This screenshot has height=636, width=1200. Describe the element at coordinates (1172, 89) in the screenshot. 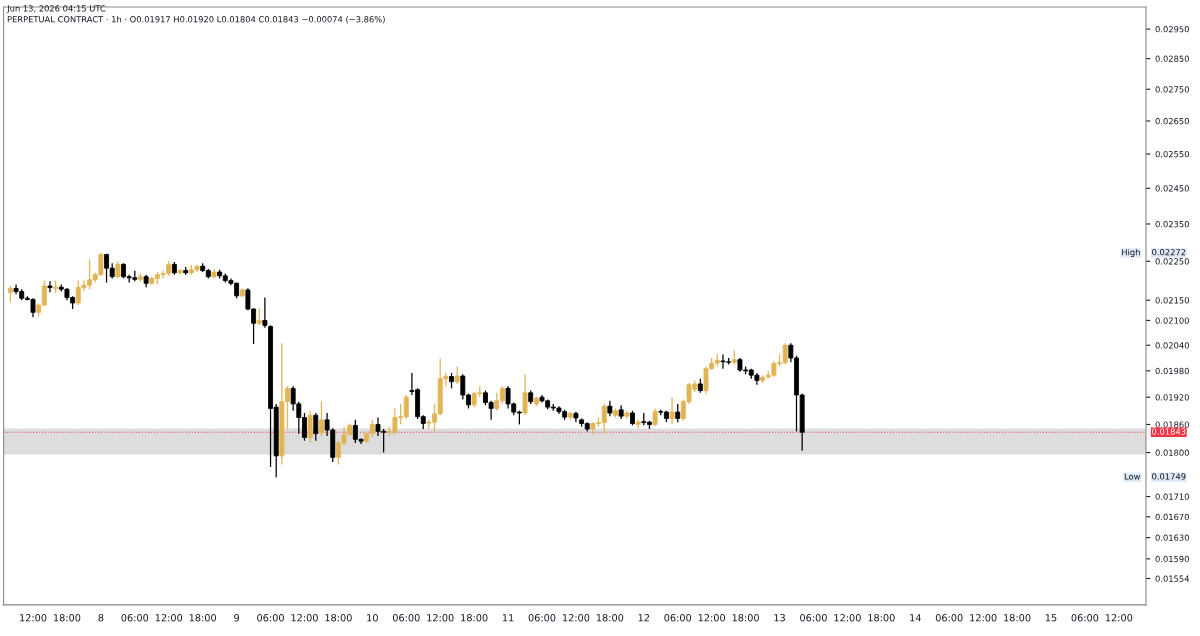

I see `y-tick-label: 0.02750` at that location.